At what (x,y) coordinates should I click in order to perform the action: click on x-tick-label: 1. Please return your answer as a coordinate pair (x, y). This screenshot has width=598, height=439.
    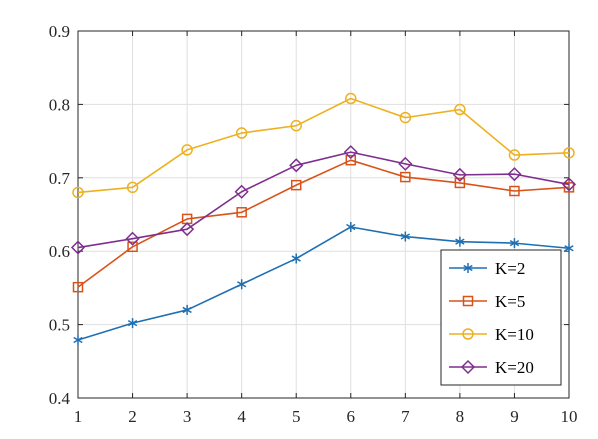
    Looking at the image, I should click on (78, 416).